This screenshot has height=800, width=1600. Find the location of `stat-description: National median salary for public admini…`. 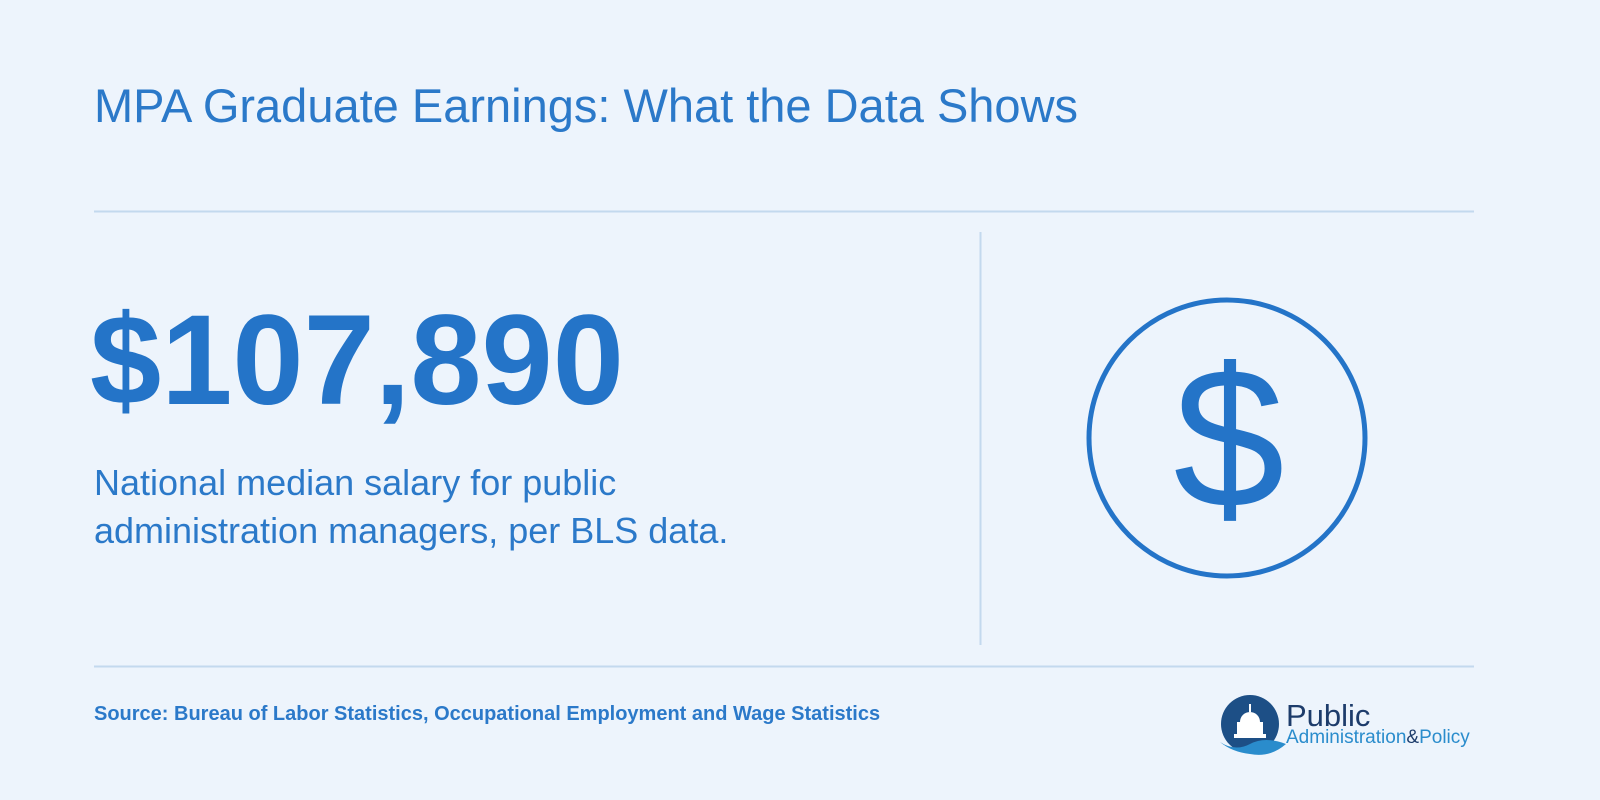

stat-description: National median salary for public admini… is located at coordinates (411, 506).